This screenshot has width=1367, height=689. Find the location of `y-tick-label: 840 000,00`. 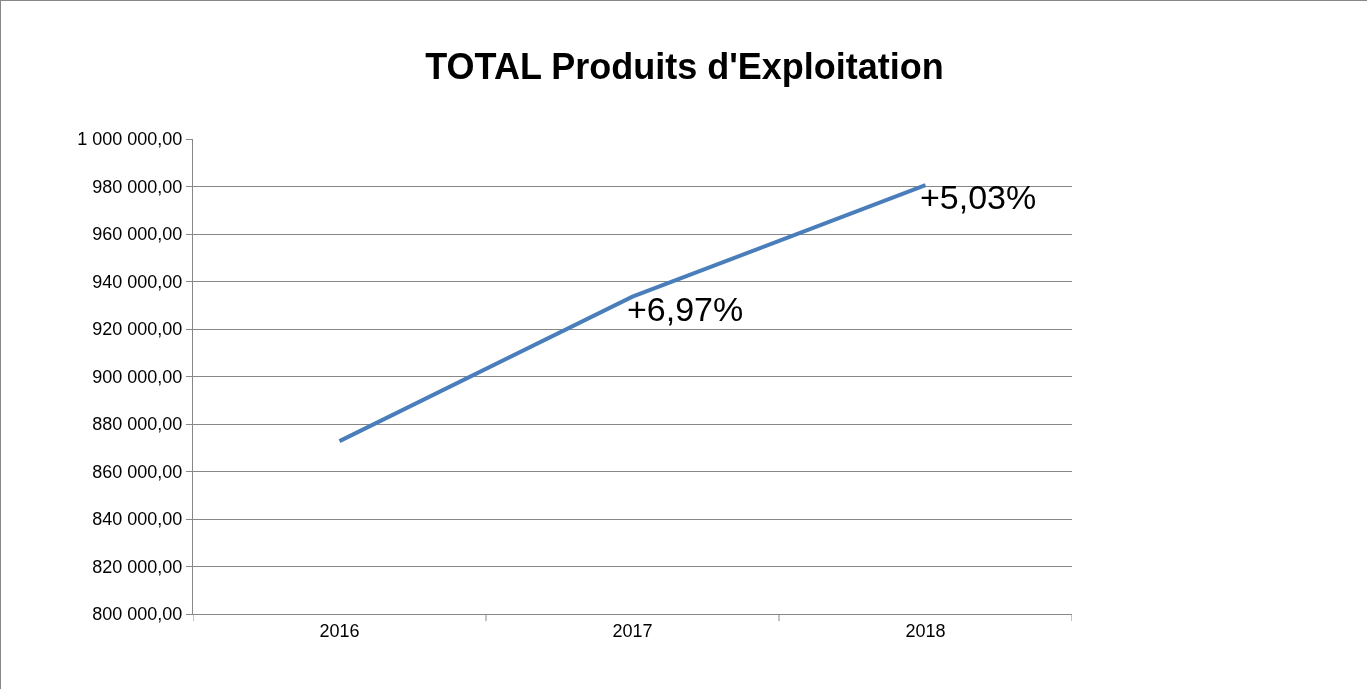

y-tick-label: 840 000,00 is located at coordinates (137, 519).